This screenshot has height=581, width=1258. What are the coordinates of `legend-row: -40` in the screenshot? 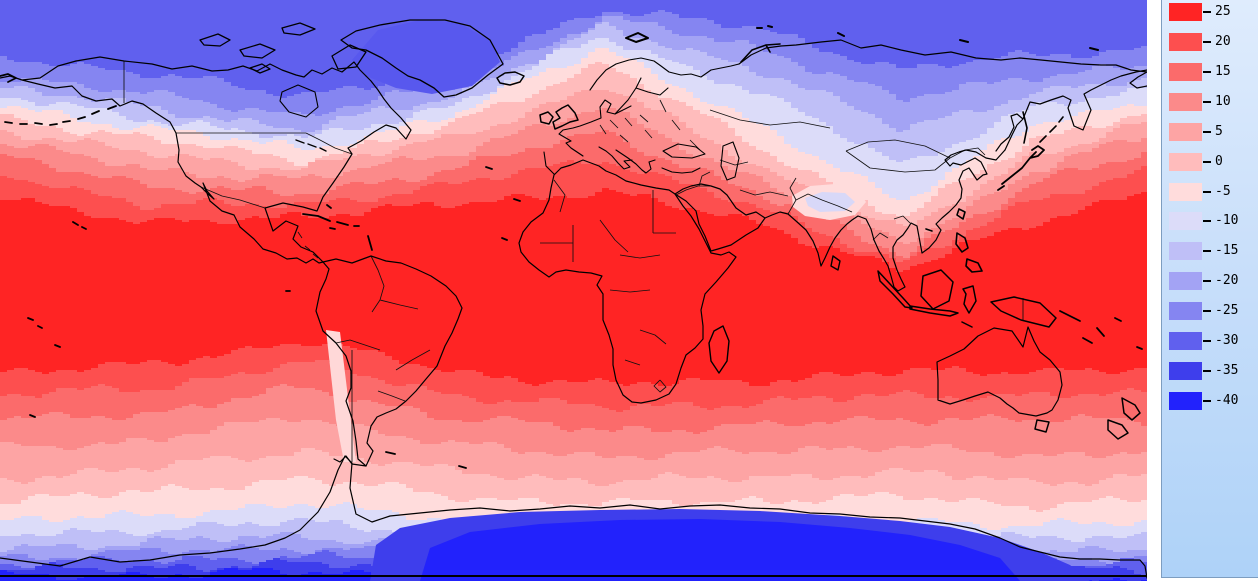 It's located at (1210, 401).